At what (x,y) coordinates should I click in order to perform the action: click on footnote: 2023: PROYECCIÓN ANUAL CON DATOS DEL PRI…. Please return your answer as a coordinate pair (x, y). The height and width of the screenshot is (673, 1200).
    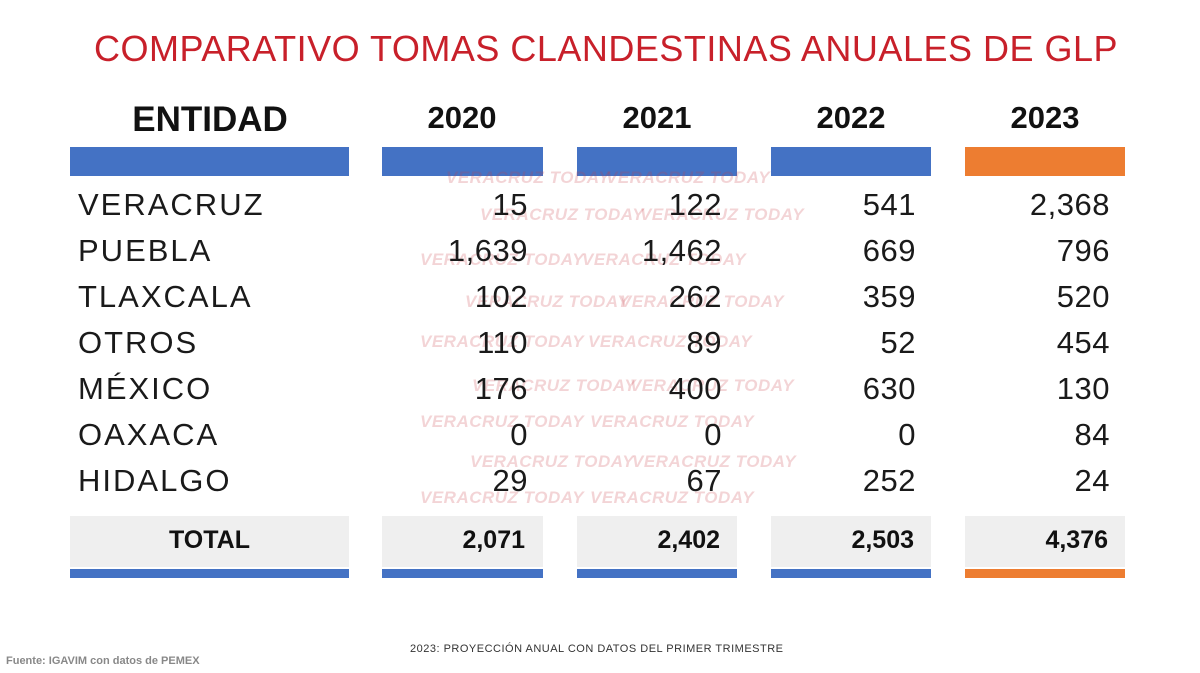
    Looking at the image, I should click on (597, 649).